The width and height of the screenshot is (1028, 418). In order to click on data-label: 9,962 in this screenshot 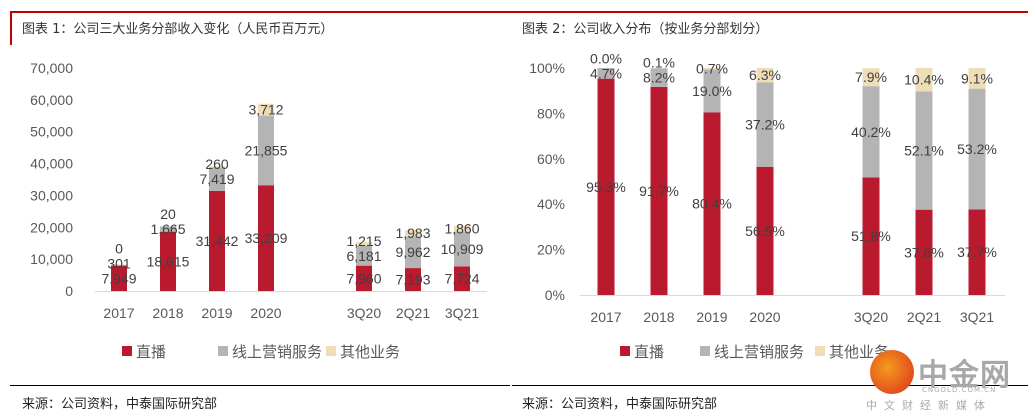, I will do `click(412, 252)`.